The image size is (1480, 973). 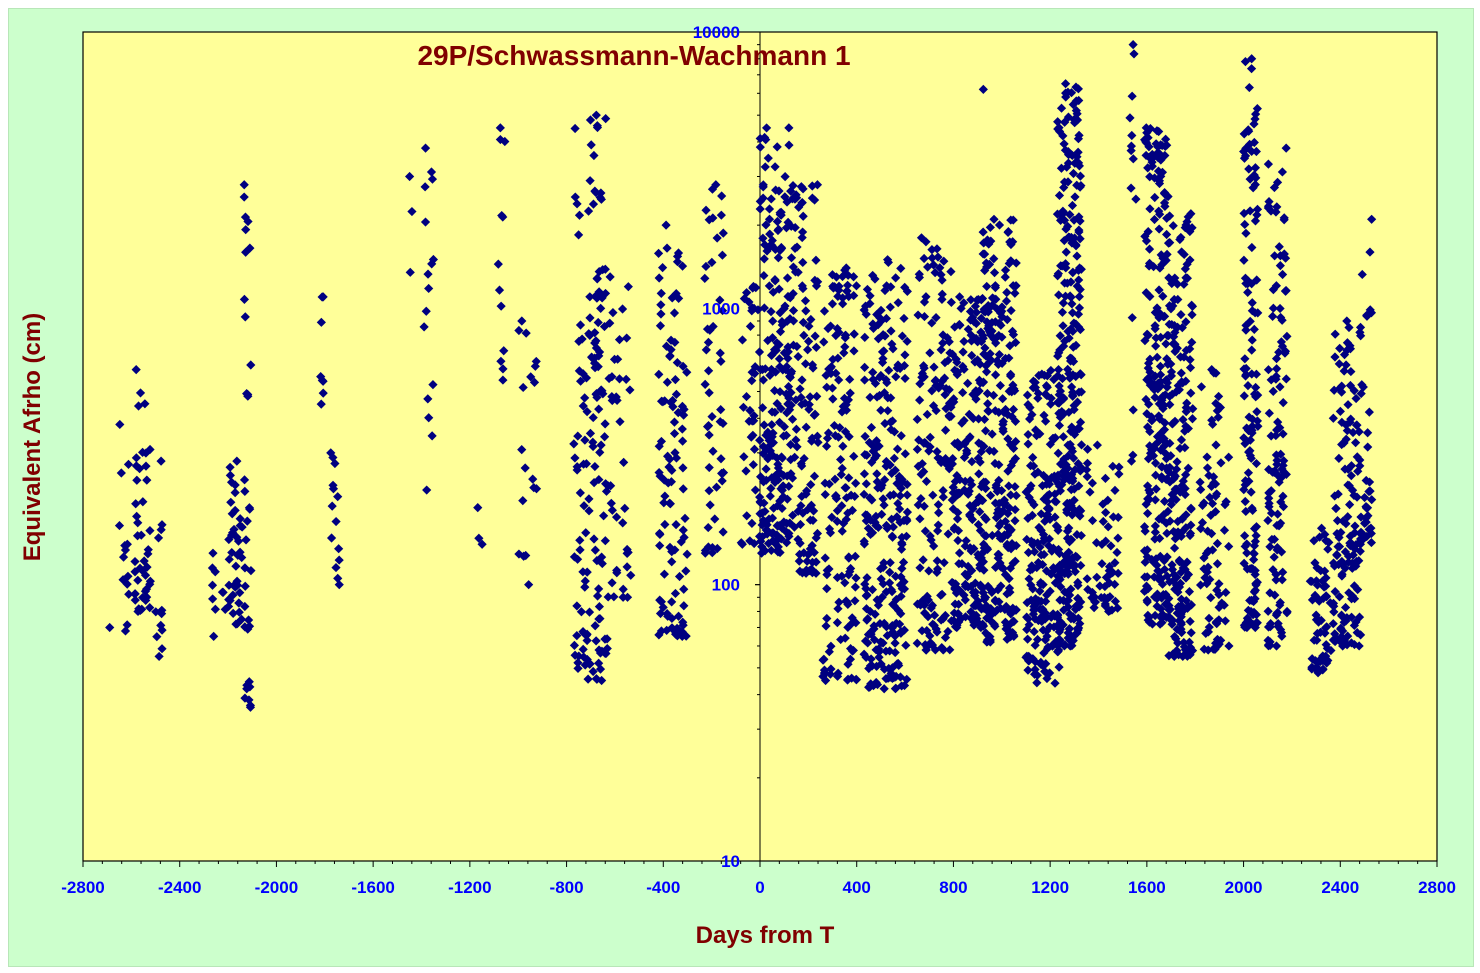 I want to click on x-tick-label: -400, so click(x=663, y=887).